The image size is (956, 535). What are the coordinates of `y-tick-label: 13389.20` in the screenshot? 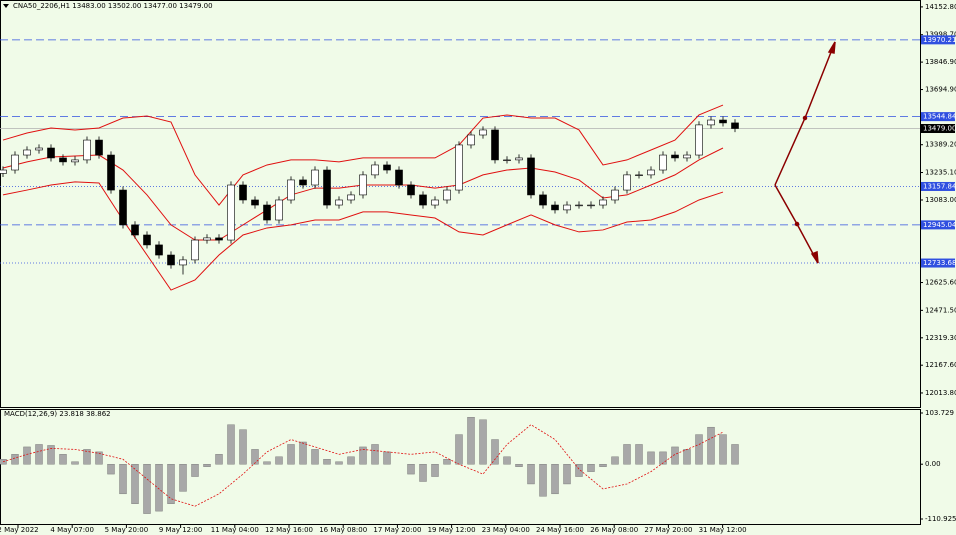 It's located at (940, 145).